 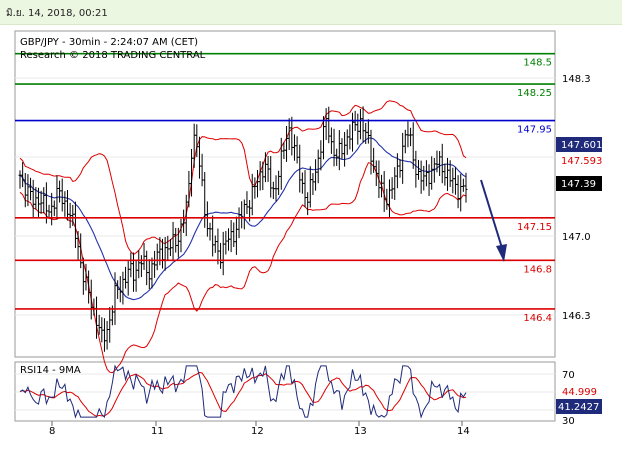 What do you see at coordinates (576, 316) in the screenshot?
I see `price-tick-label: 146.3` at bounding box center [576, 316].